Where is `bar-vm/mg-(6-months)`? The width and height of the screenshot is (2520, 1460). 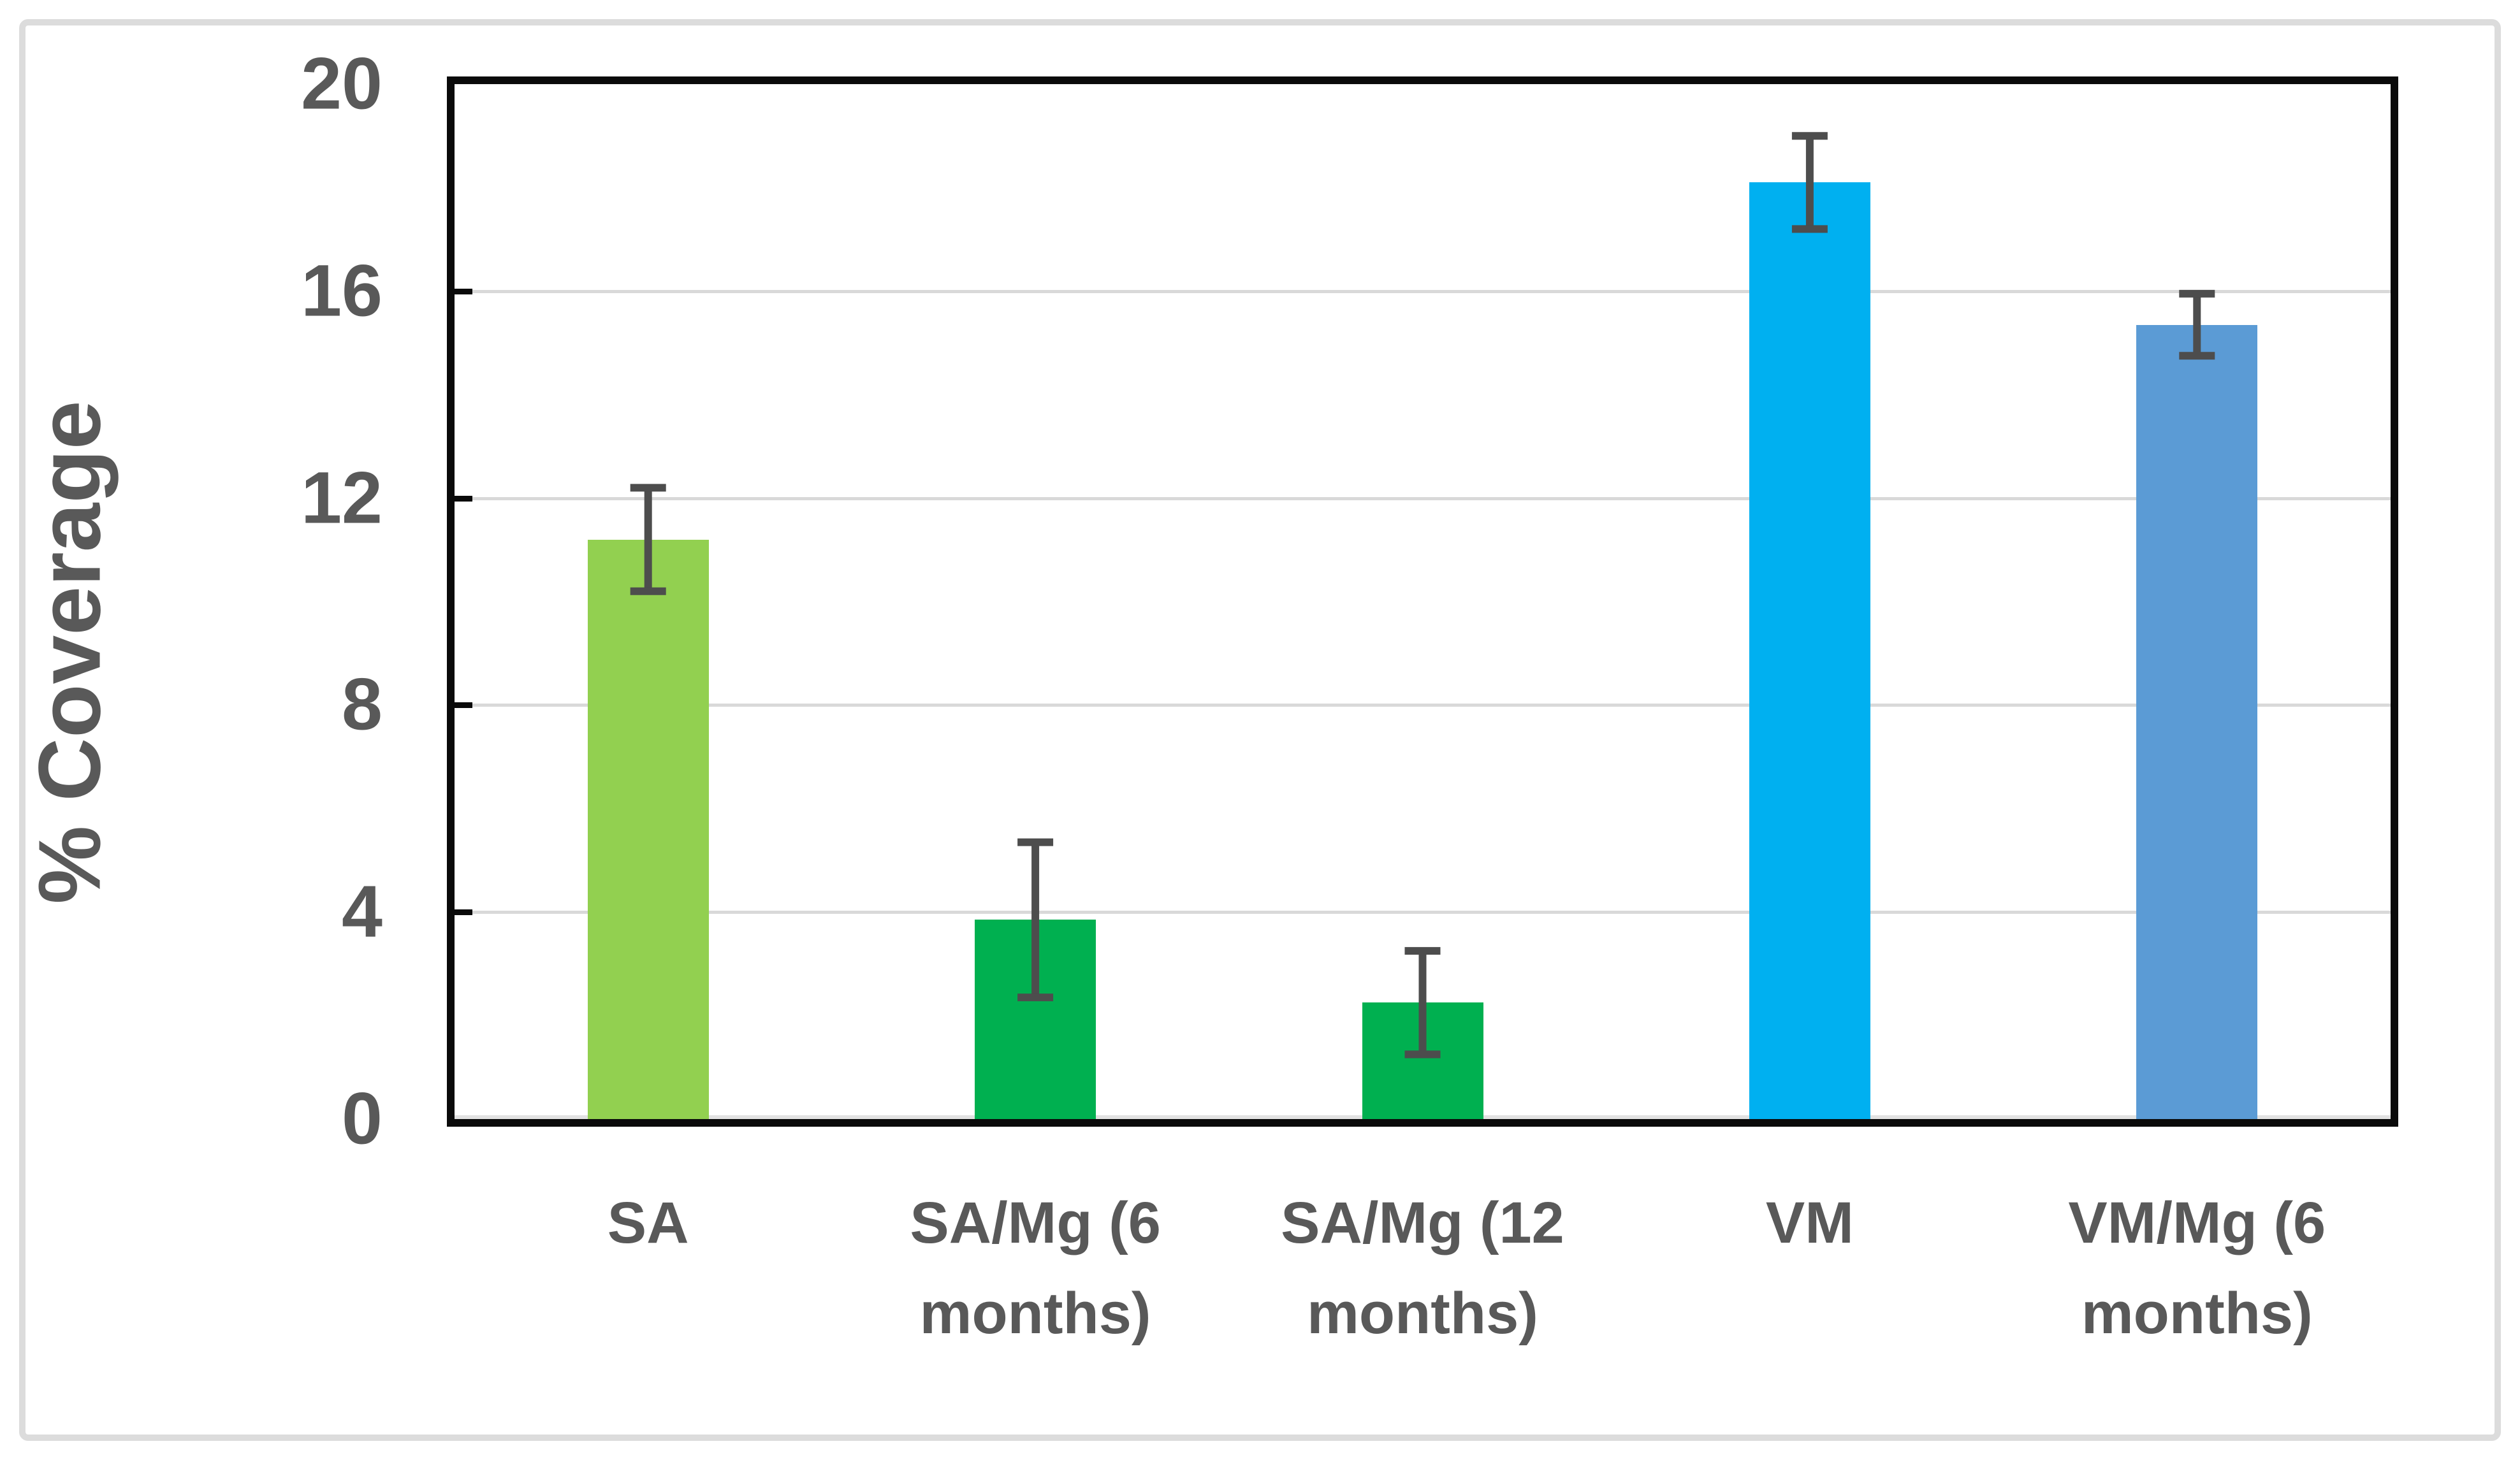
bar-vm/mg-(6-months) is located at coordinates (2197, 722).